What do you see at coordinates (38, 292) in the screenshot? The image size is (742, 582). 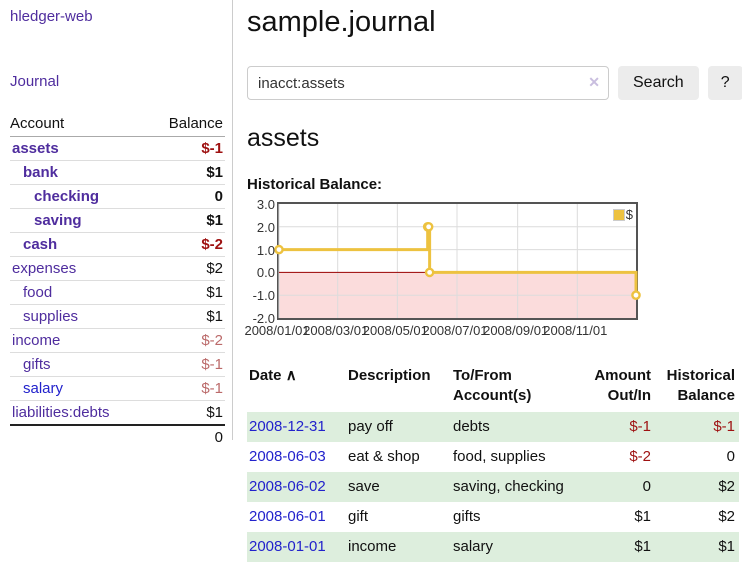 I see `account-link-food: food` at bounding box center [38, 292].